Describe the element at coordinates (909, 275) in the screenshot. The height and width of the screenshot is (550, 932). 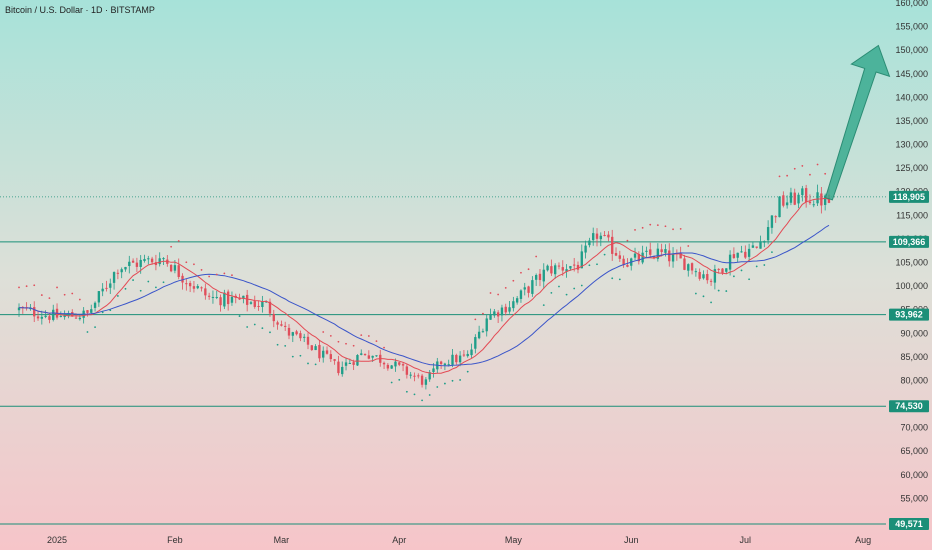
I see `price-axis-panel` at that location.